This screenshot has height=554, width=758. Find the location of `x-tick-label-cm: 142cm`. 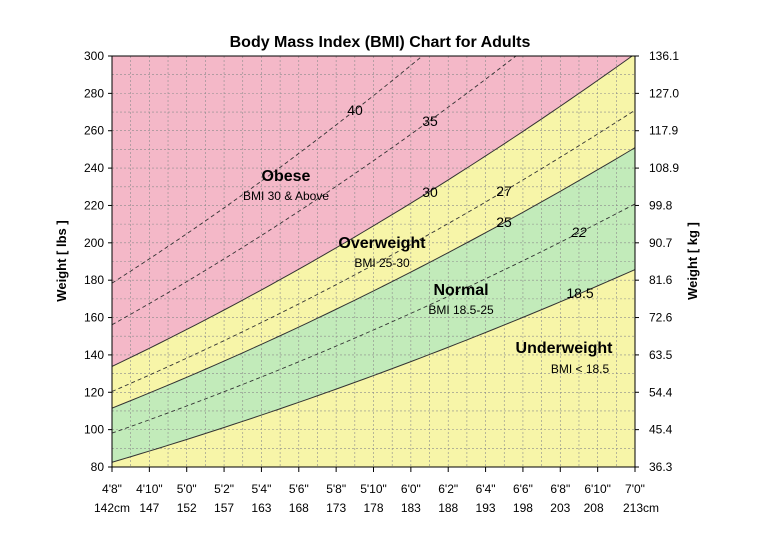

x-tick-label-cm: 142cm is located at coordinates (112, 508).